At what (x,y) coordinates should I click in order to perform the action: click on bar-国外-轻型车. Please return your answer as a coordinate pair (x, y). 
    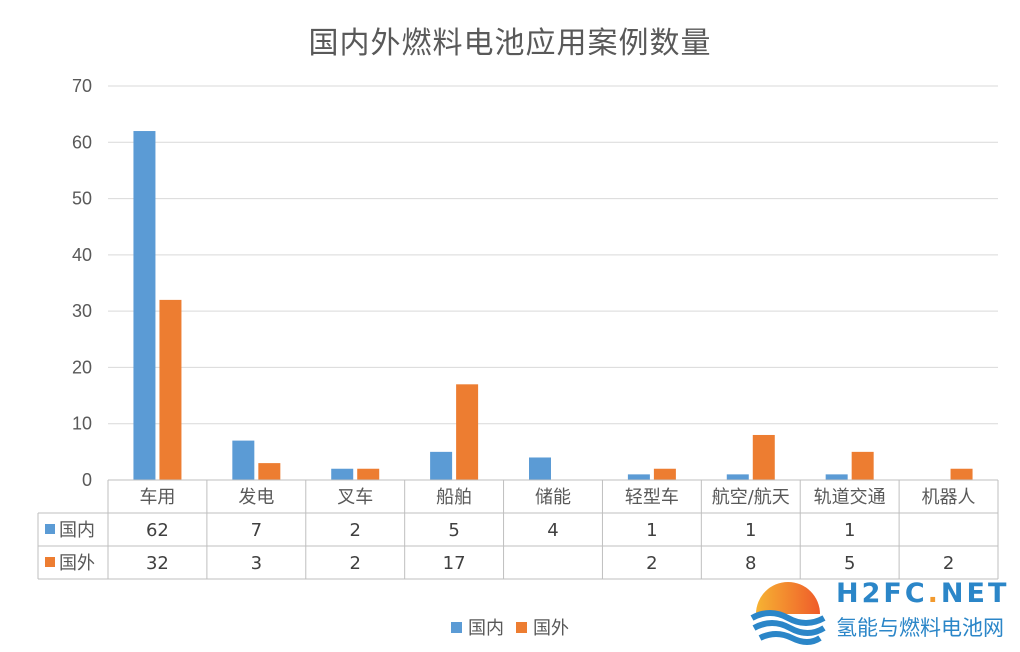
    Looking at the image, I should click on (664, 474).